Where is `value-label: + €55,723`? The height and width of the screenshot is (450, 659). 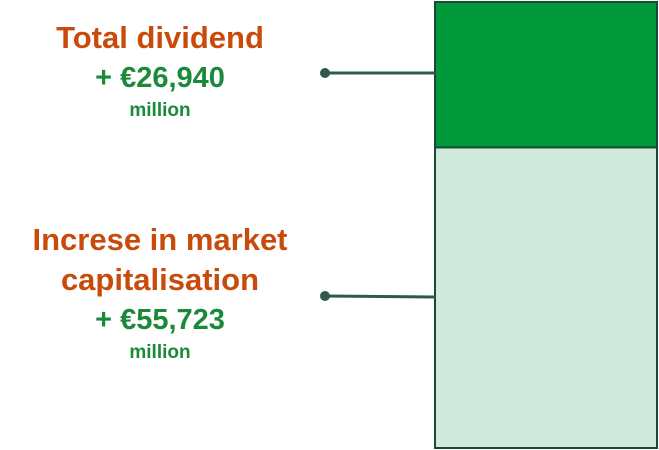
value-label: + €55,723 is located at coordinates (160, 320).